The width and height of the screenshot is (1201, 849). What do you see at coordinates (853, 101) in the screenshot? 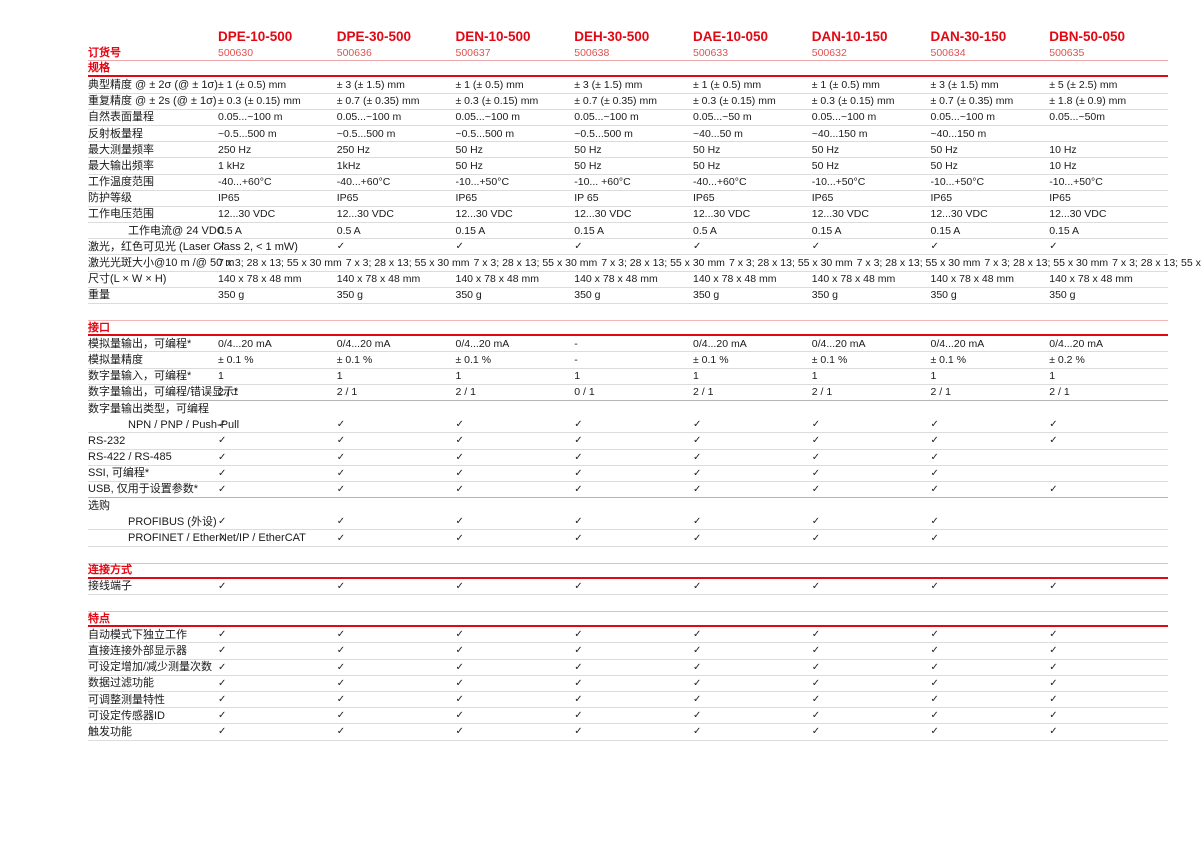
I see `cell-value: ± 0.3 (± 0.15) mm` at bounding box center [853, 101].